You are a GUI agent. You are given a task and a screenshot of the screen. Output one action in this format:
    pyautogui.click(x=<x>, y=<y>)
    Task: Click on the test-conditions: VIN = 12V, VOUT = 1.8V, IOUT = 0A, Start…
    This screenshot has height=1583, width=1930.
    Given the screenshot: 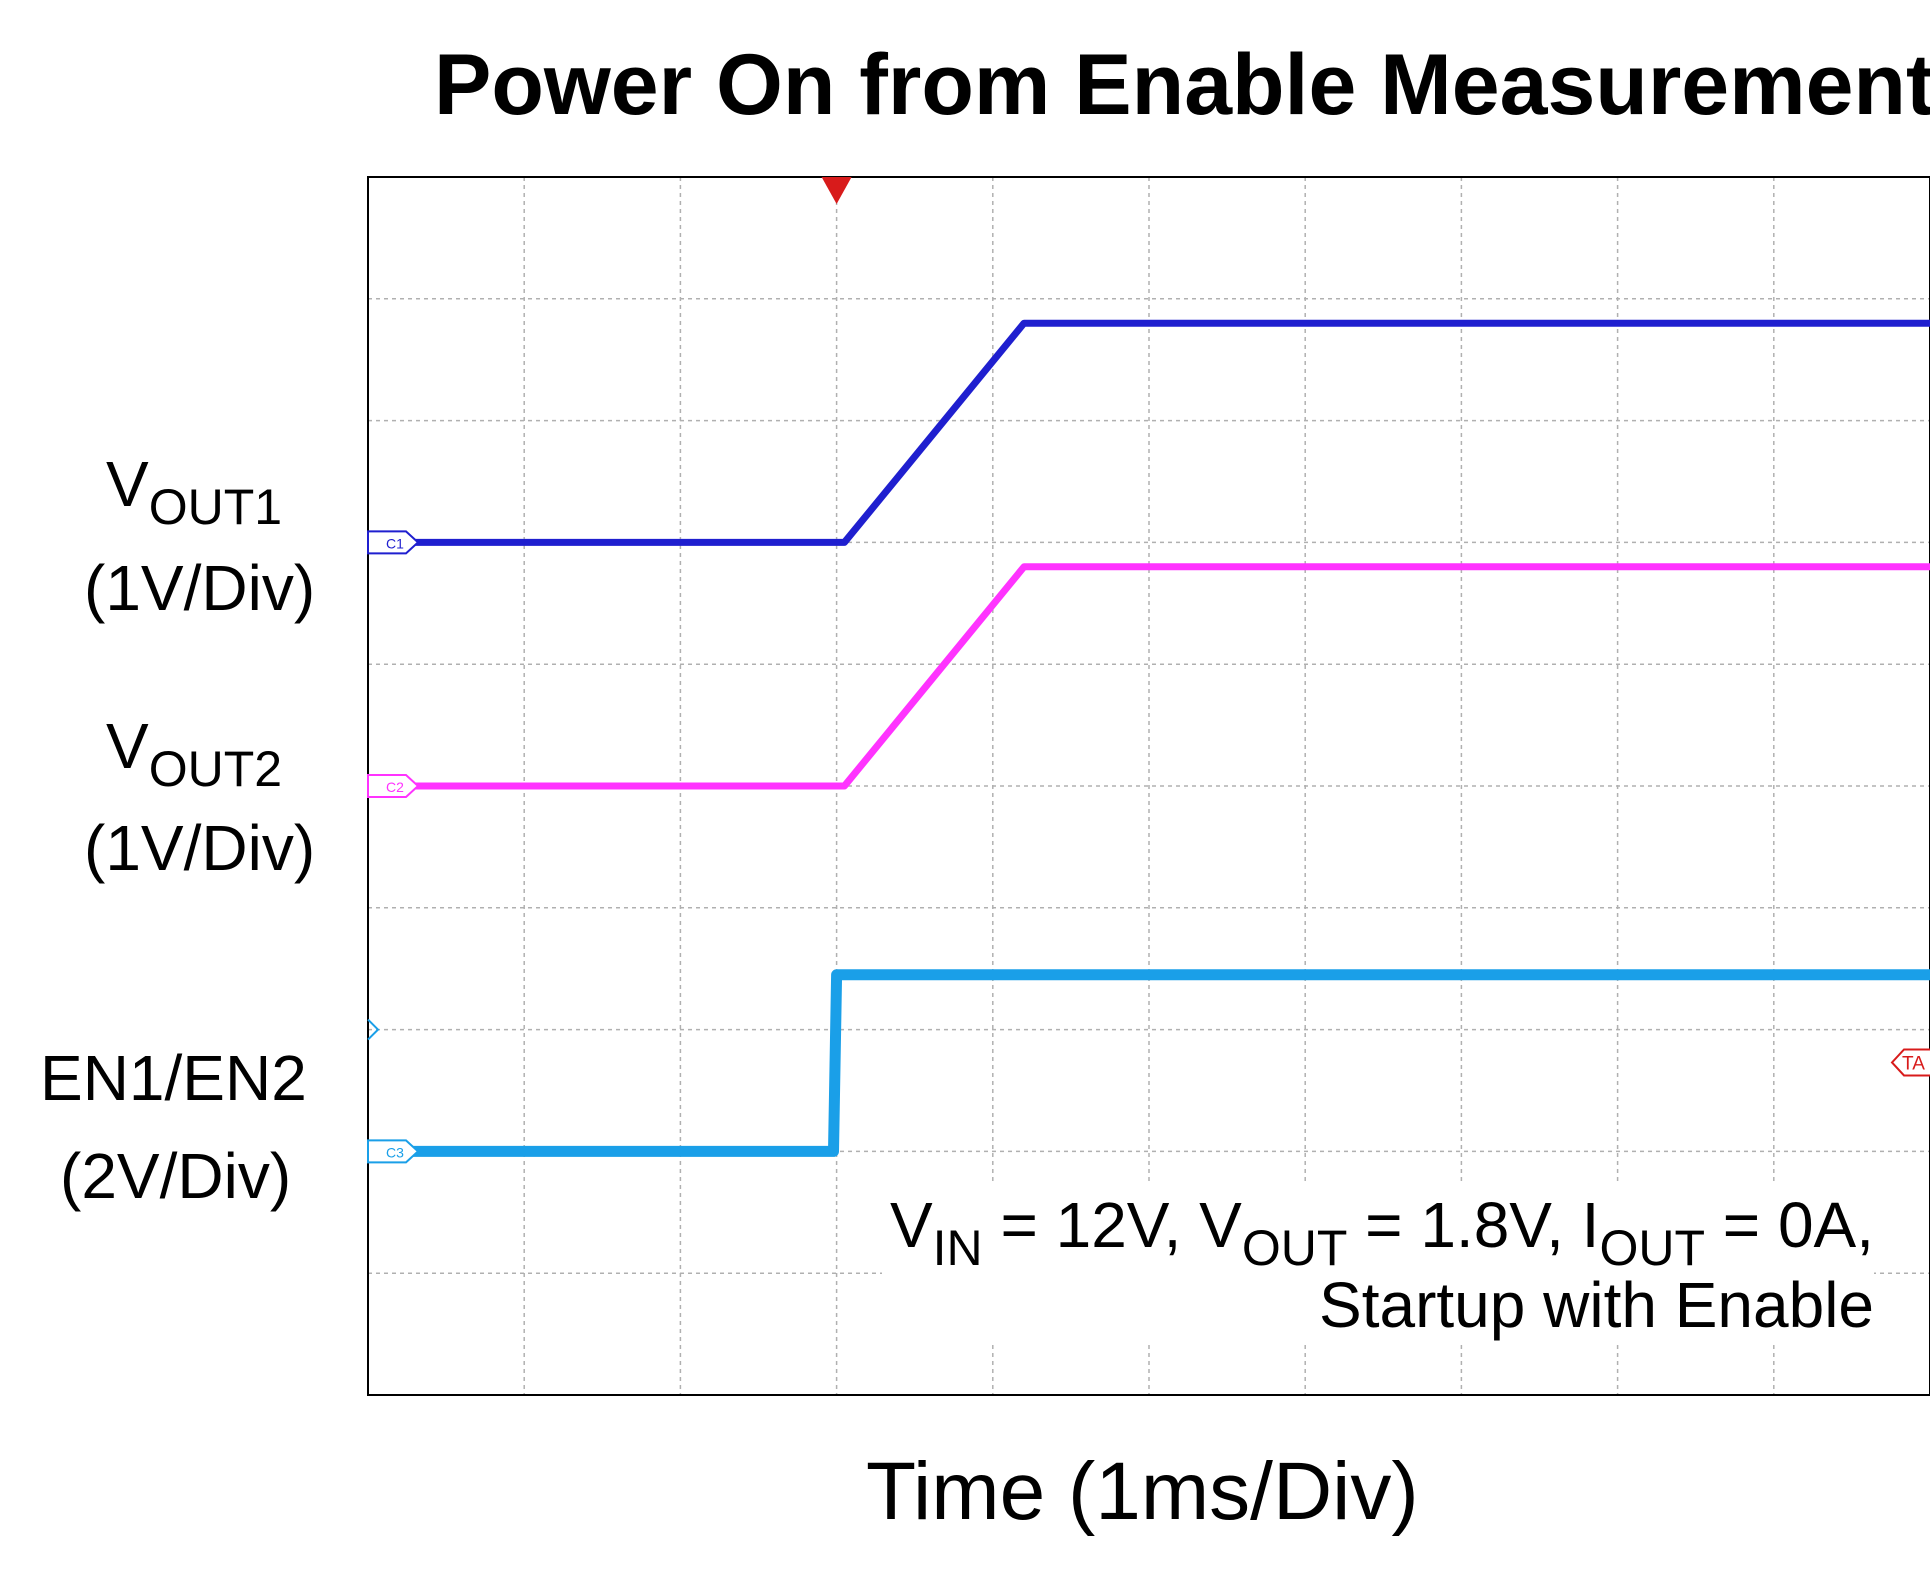 What is the action you would take?
    pyautogui.click(x=1377, y=1265)
    